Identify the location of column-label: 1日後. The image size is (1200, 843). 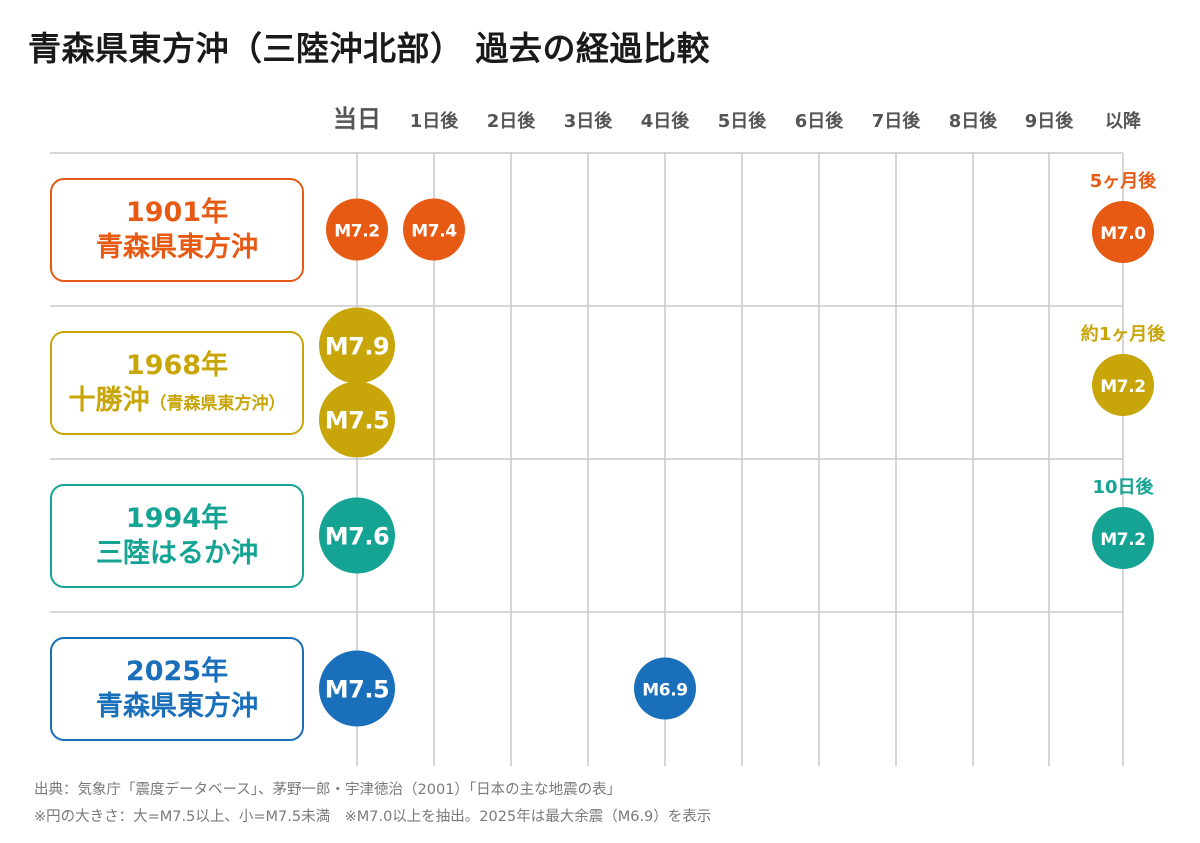
(435, 121).